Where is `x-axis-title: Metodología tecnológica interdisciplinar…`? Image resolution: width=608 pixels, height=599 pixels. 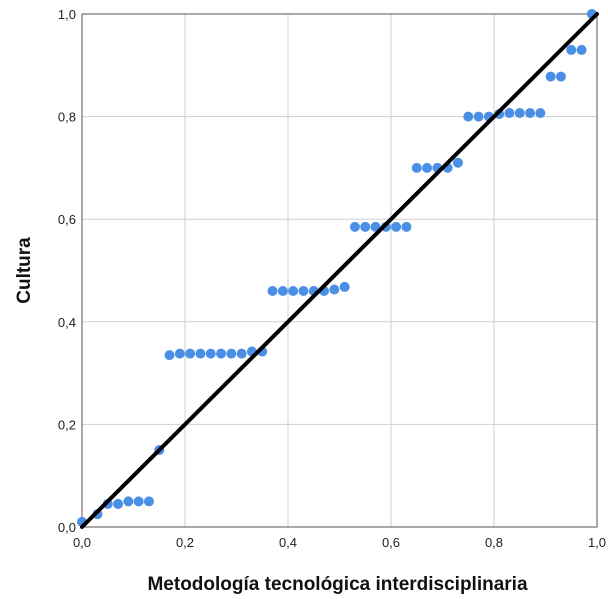 x-axis-title: Metodología tecnológica interdisciplinar… is located at coordinates (337, 584).